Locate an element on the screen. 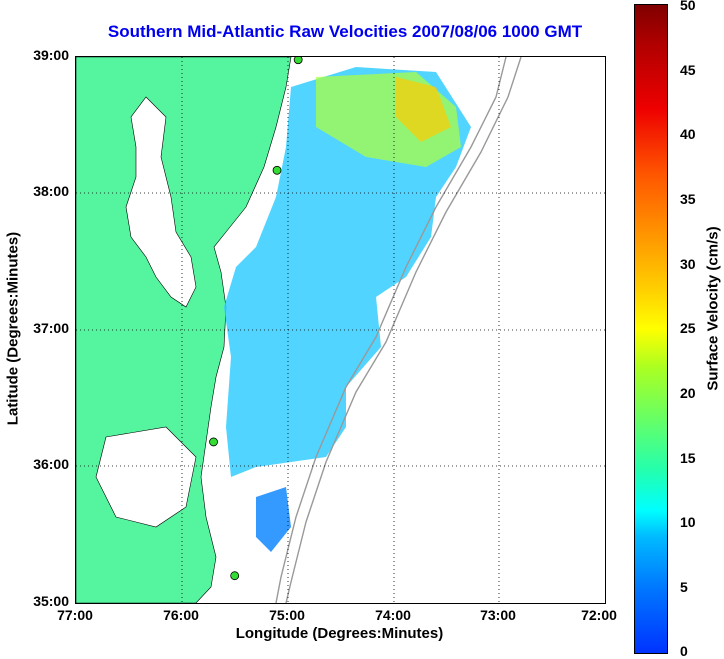 This screenshot has width=724, height=659. y-axis-label: Latitude (Degrees:Minutes) is located at coordinates (13, 328).